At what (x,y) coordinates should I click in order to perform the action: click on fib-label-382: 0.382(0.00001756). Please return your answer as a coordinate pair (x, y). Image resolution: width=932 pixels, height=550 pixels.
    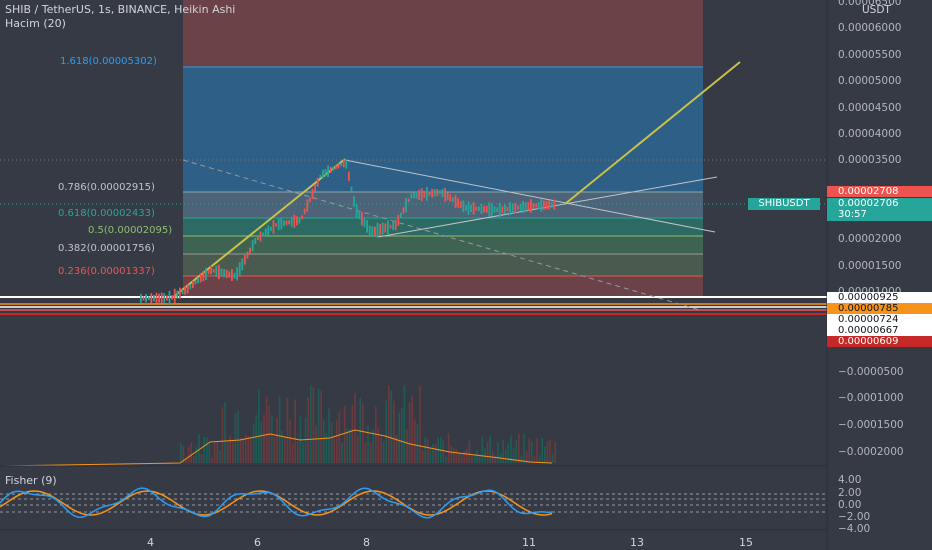
    Looking at the image, I should click on (106, 248).